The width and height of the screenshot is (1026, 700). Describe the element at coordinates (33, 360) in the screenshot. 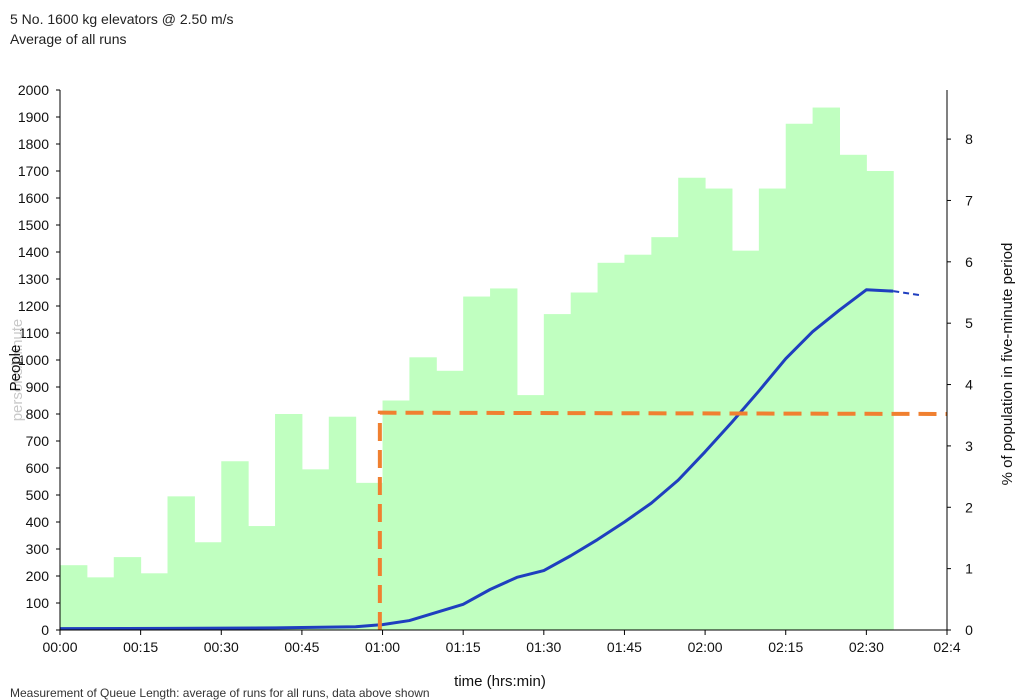

I see `left-tick-label: 1000` at that location.